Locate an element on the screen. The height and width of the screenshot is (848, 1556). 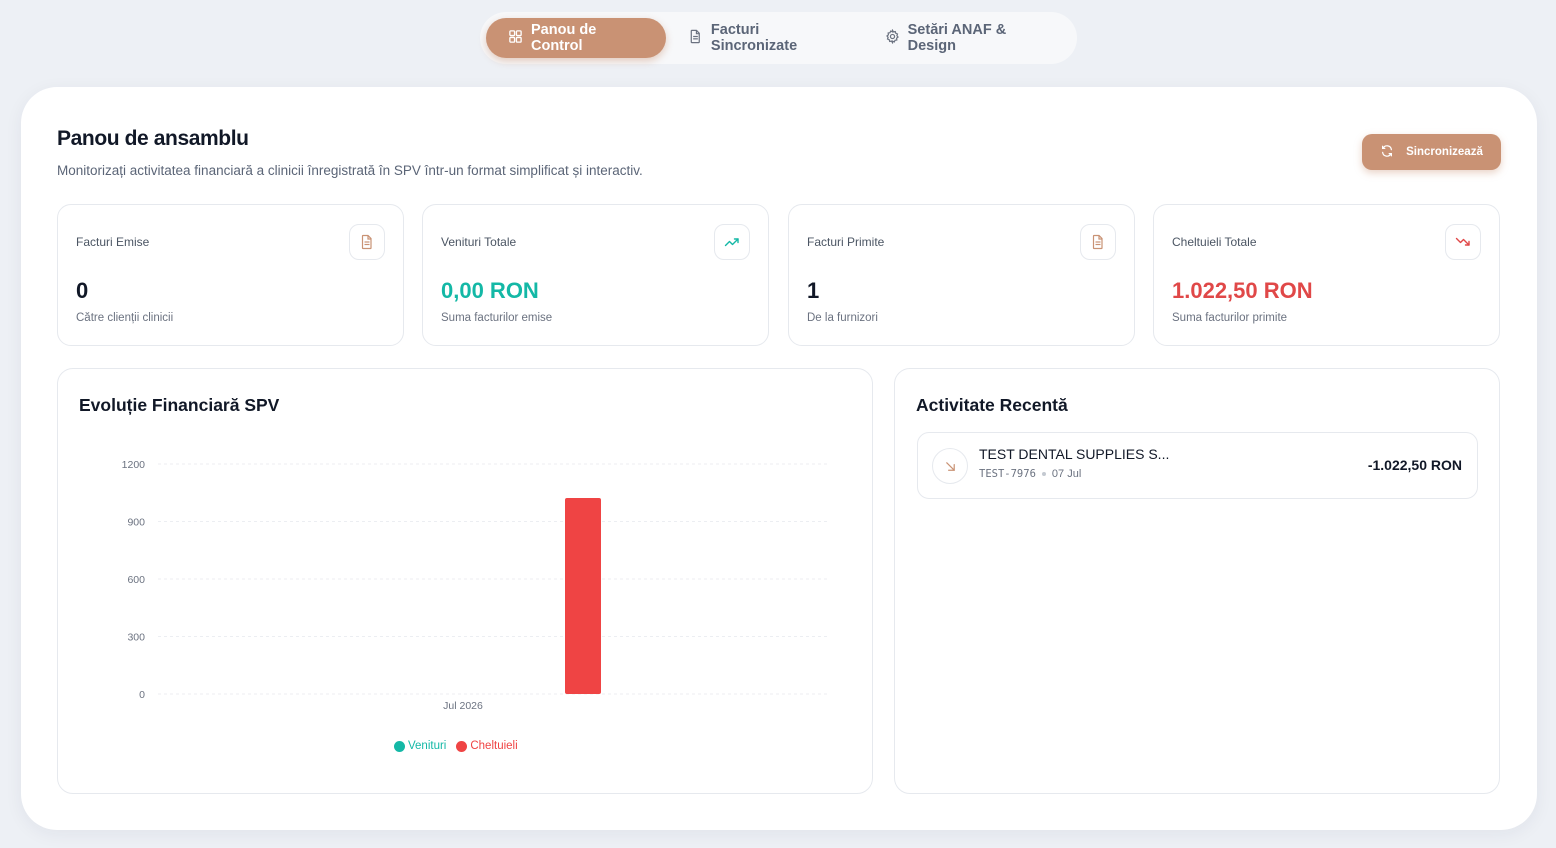
tab-label: Setări ANAF & Design is located at coordinates (957, 38).